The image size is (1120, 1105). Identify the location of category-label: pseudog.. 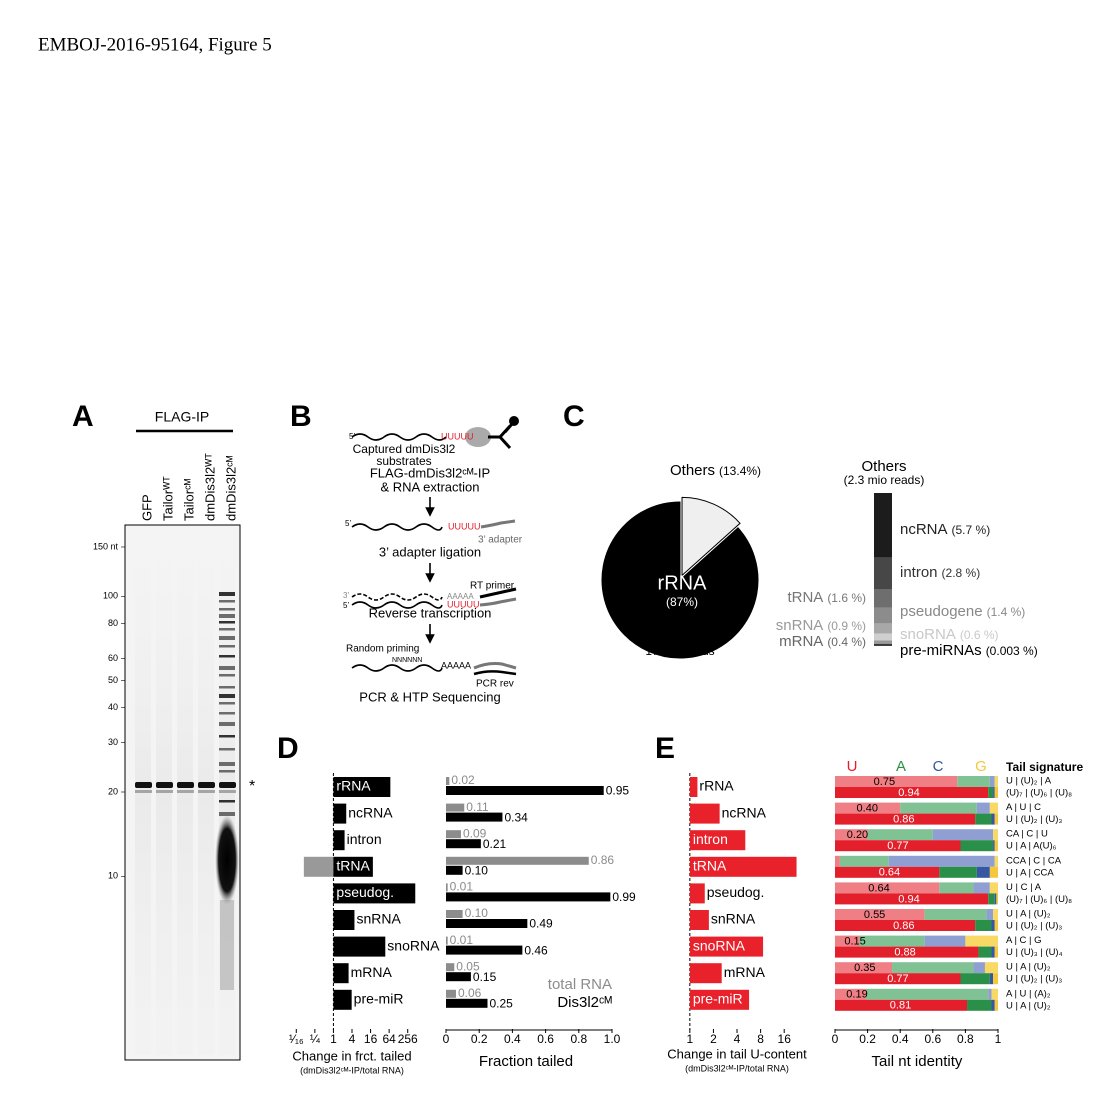
(736, 892).